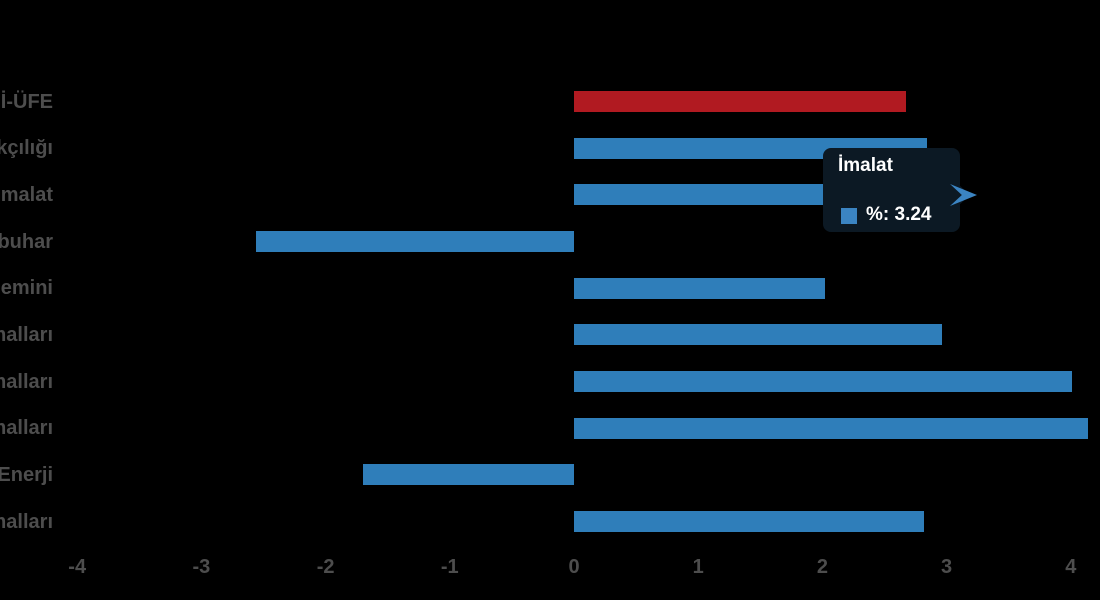 This screenshot has width=1100, height=600. What do you see at coordinates (325, 567) in the screenshot?
I see `x-axis-tick-label: -2` at bounding box center [325, 567].